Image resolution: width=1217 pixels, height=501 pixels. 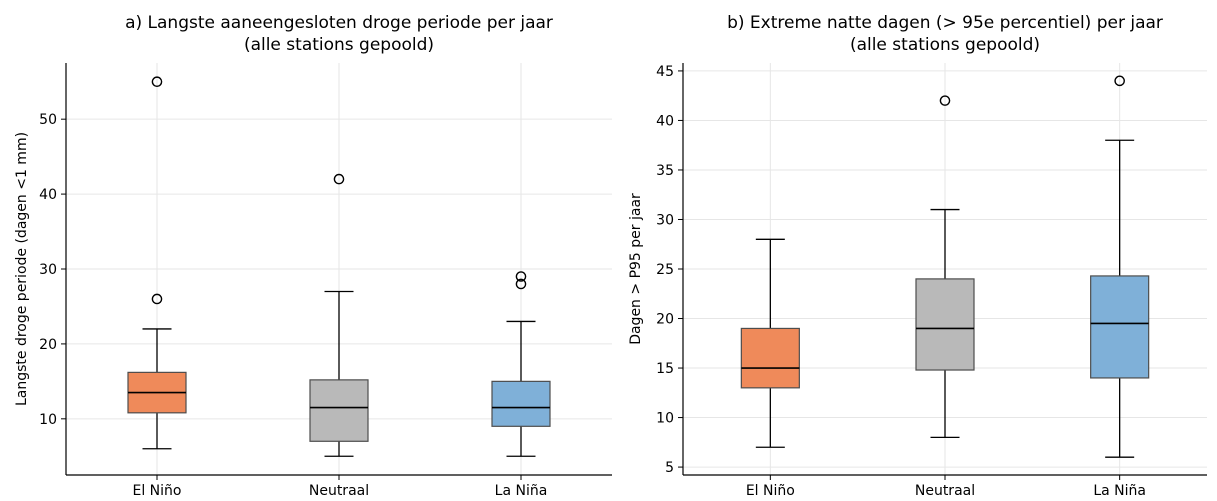 What do you see at coordinates (665, 72) in the screenshot?
I see `y-tick-label: 45` at bounding box center [665, 72].